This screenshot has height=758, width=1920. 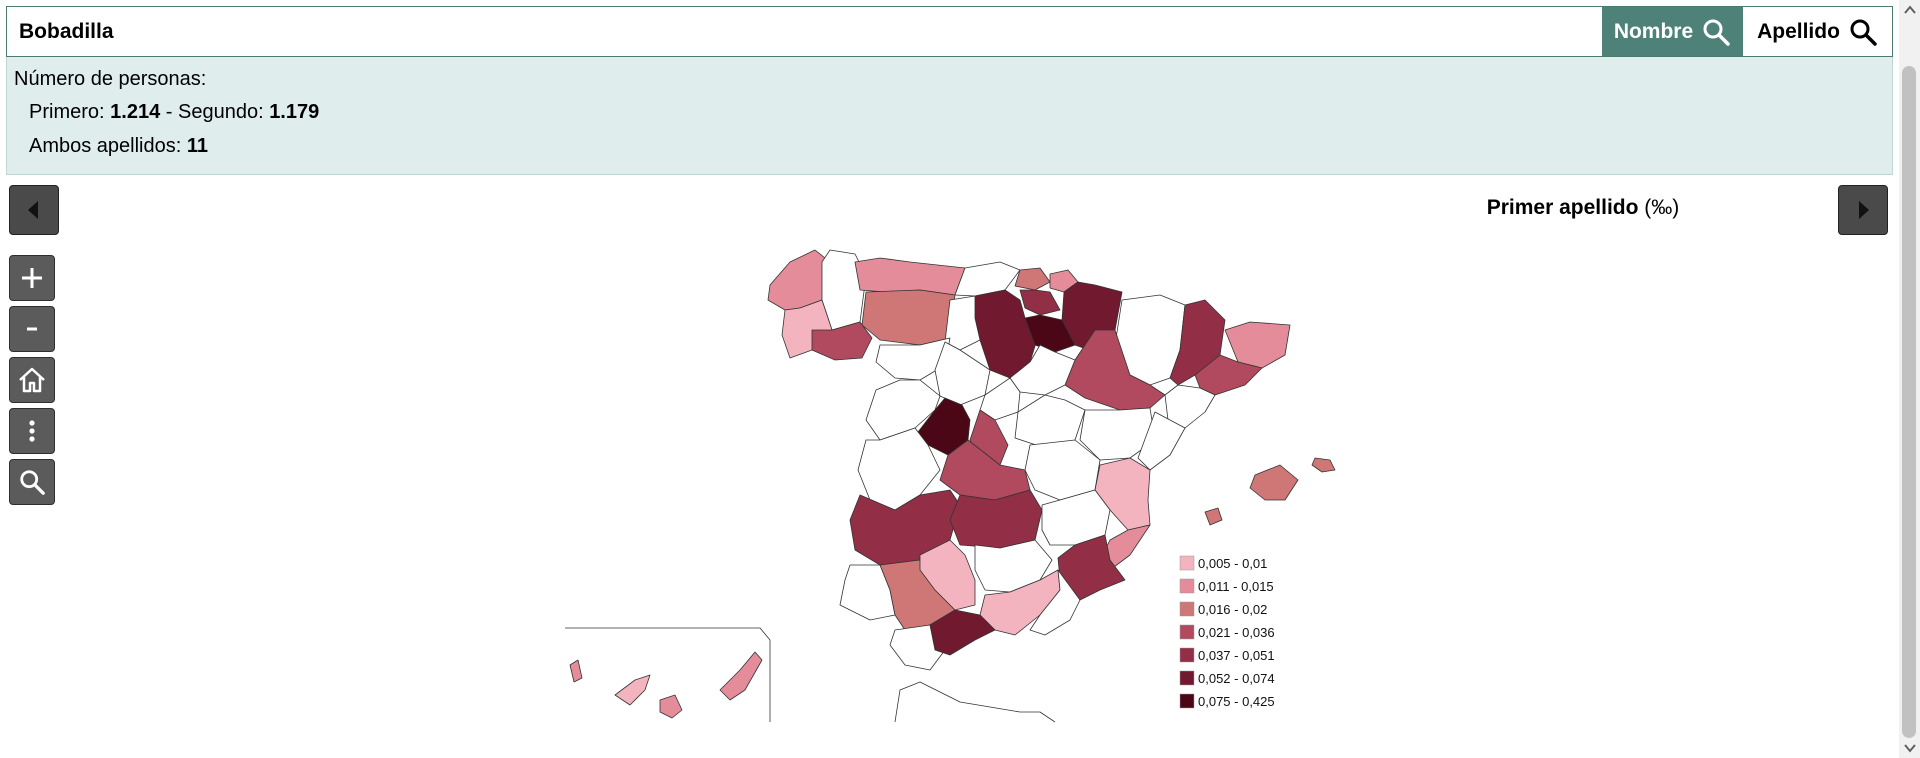 I want to click on province-menorca, so click(x=1323, y=465).